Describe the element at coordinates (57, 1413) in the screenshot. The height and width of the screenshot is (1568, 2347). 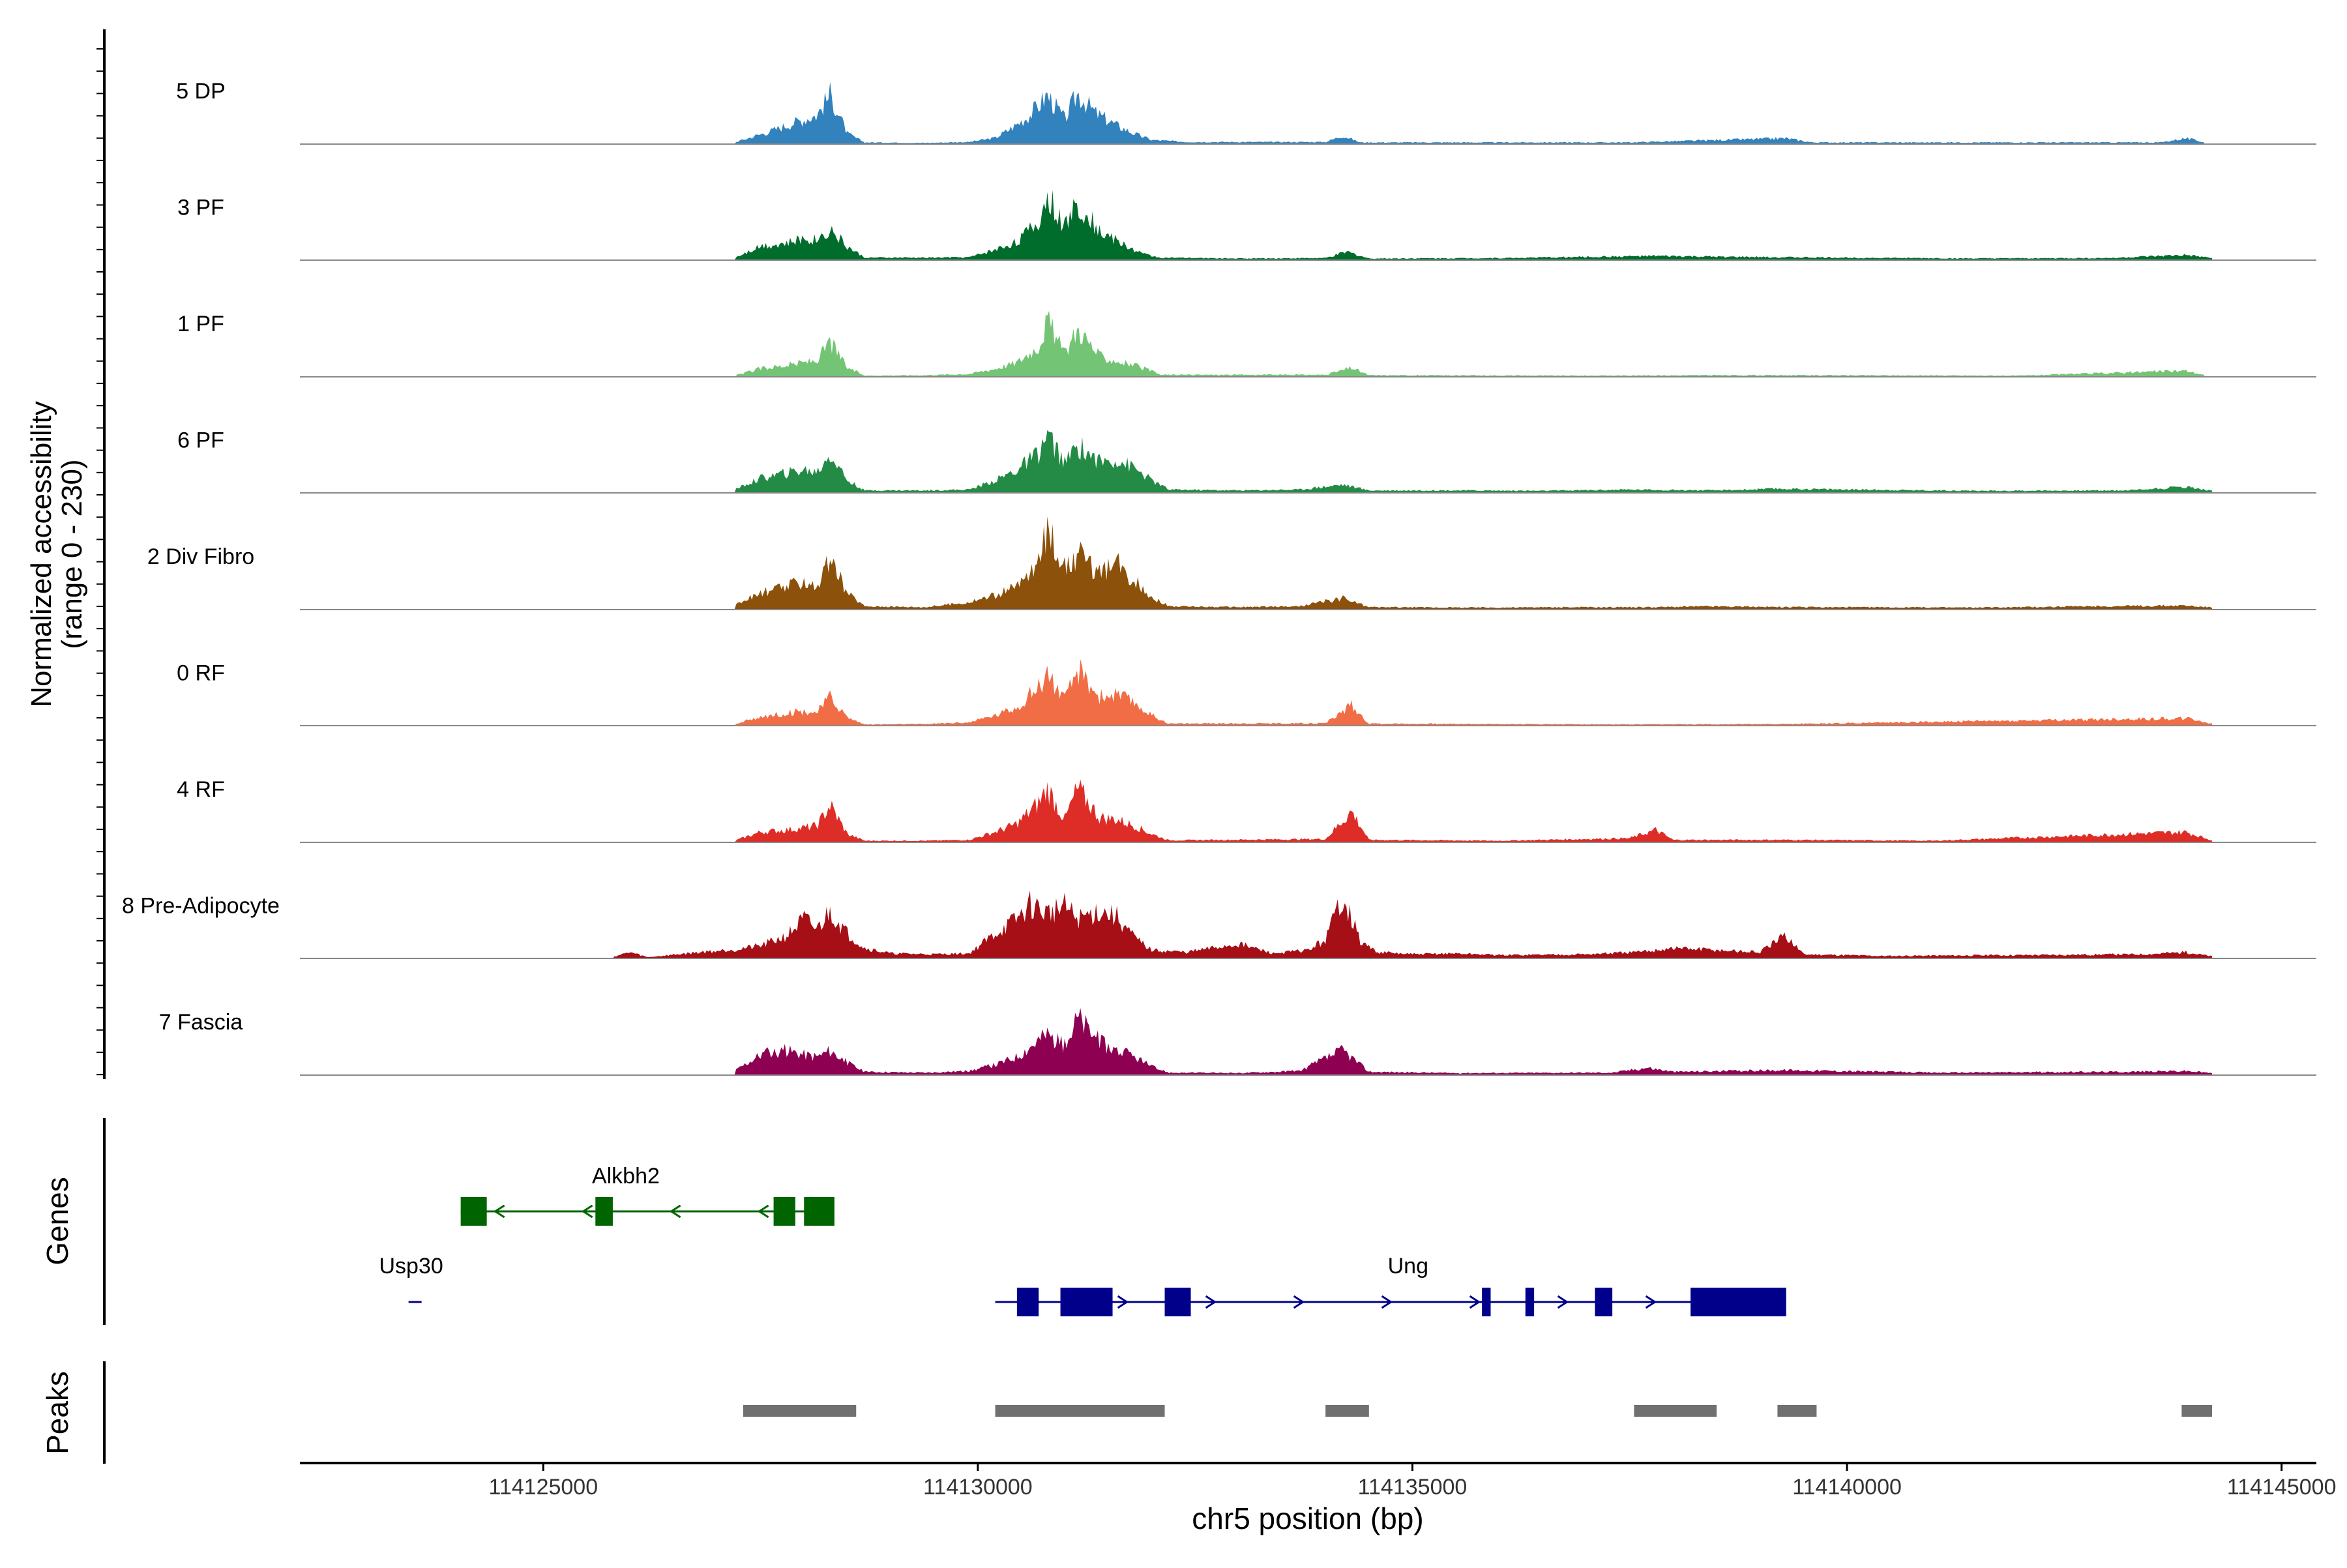
I see `peaks-axis-label: Peaks` at that location.